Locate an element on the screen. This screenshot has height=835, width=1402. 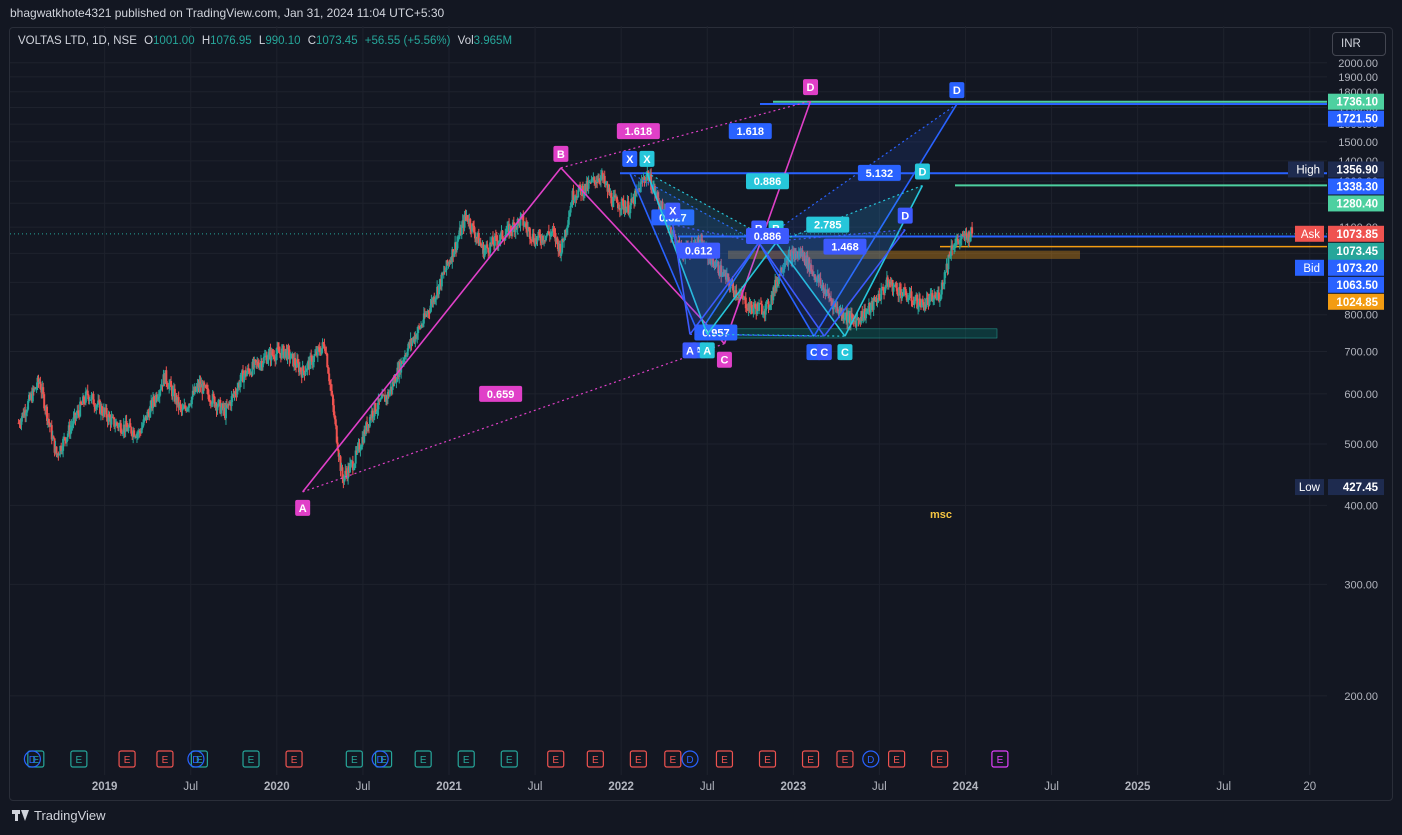
pattern-fill is located at coordinates (832, 283).